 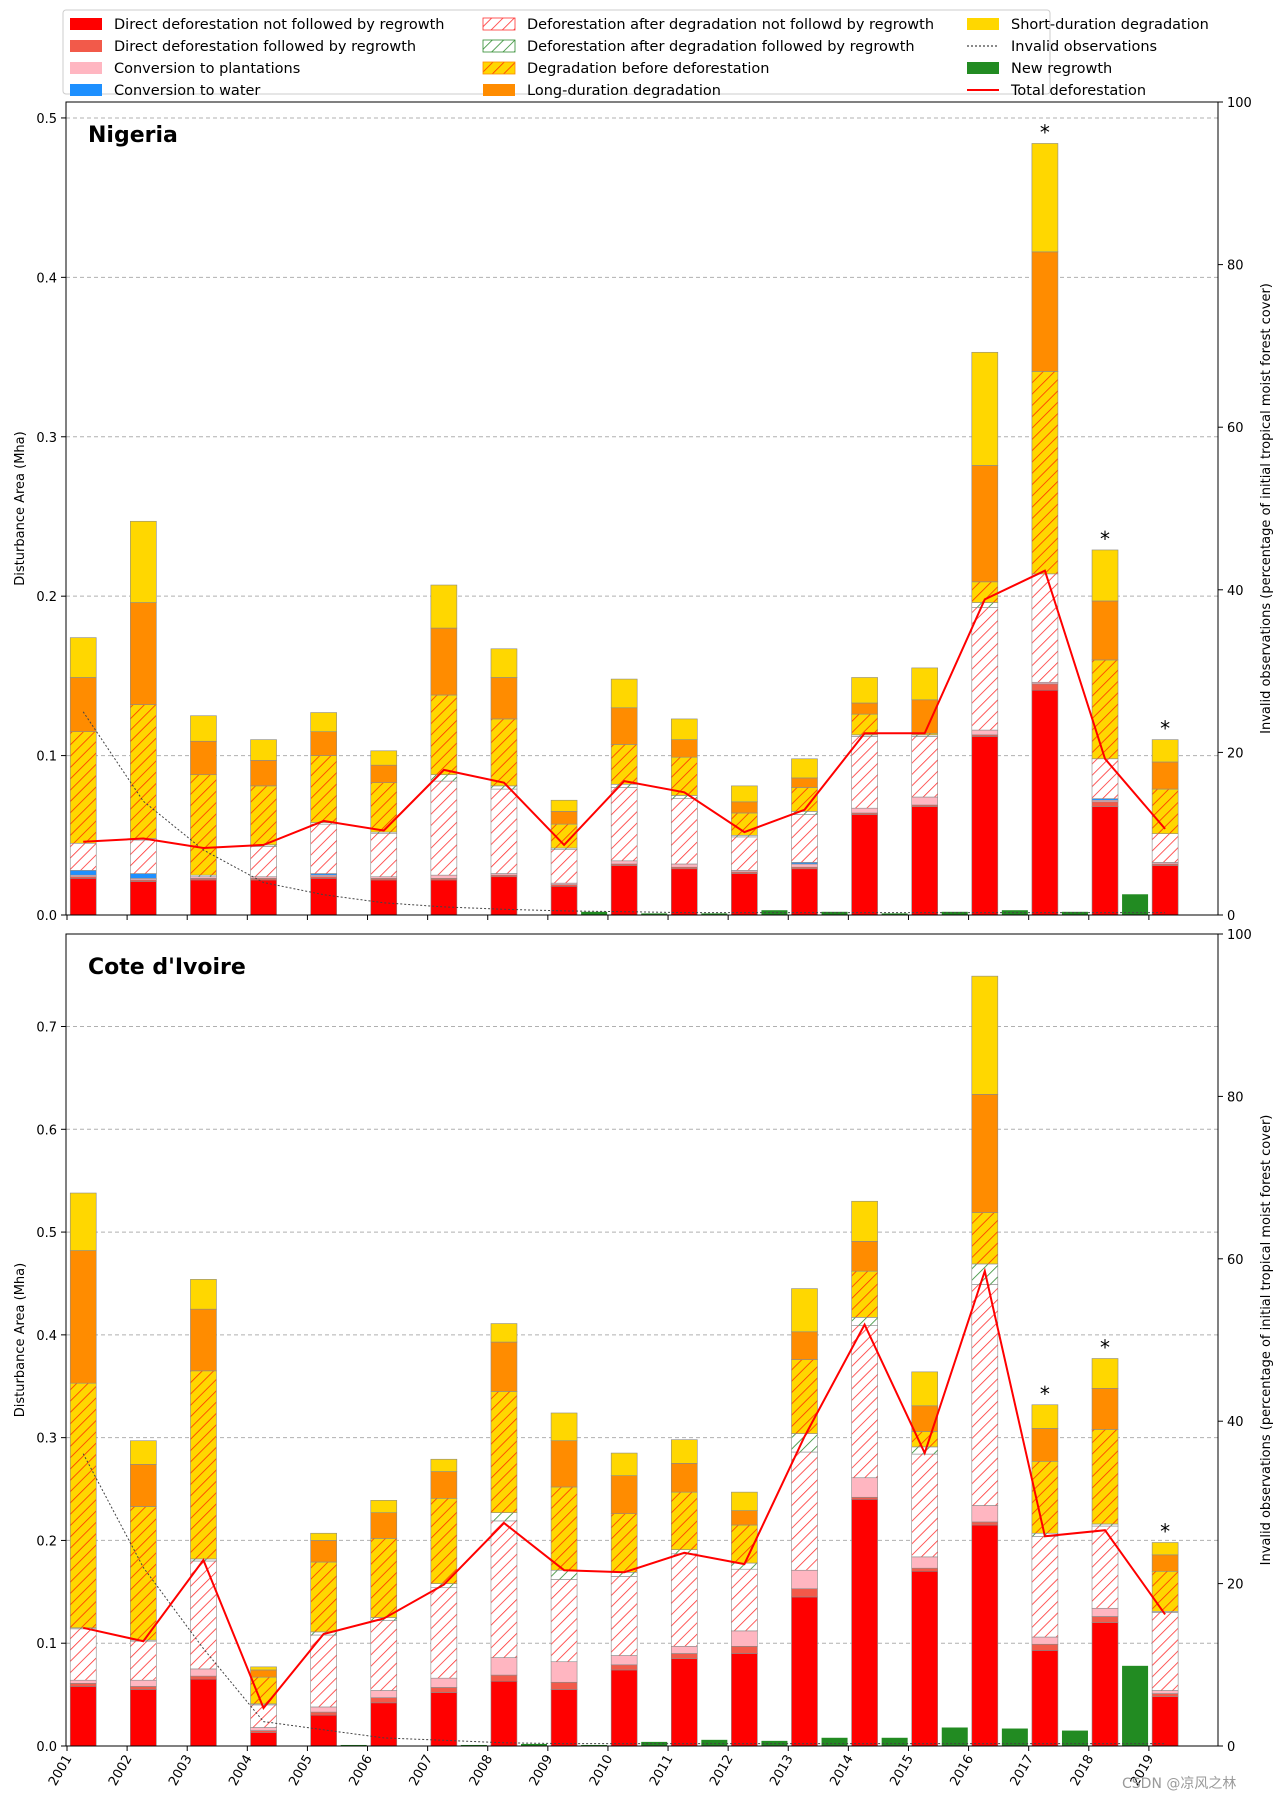 What do you see at coordinates (1235, 1097) in the screenshot?
I see `y2-tick-label: 80` at bounding box center [1235, 1097].